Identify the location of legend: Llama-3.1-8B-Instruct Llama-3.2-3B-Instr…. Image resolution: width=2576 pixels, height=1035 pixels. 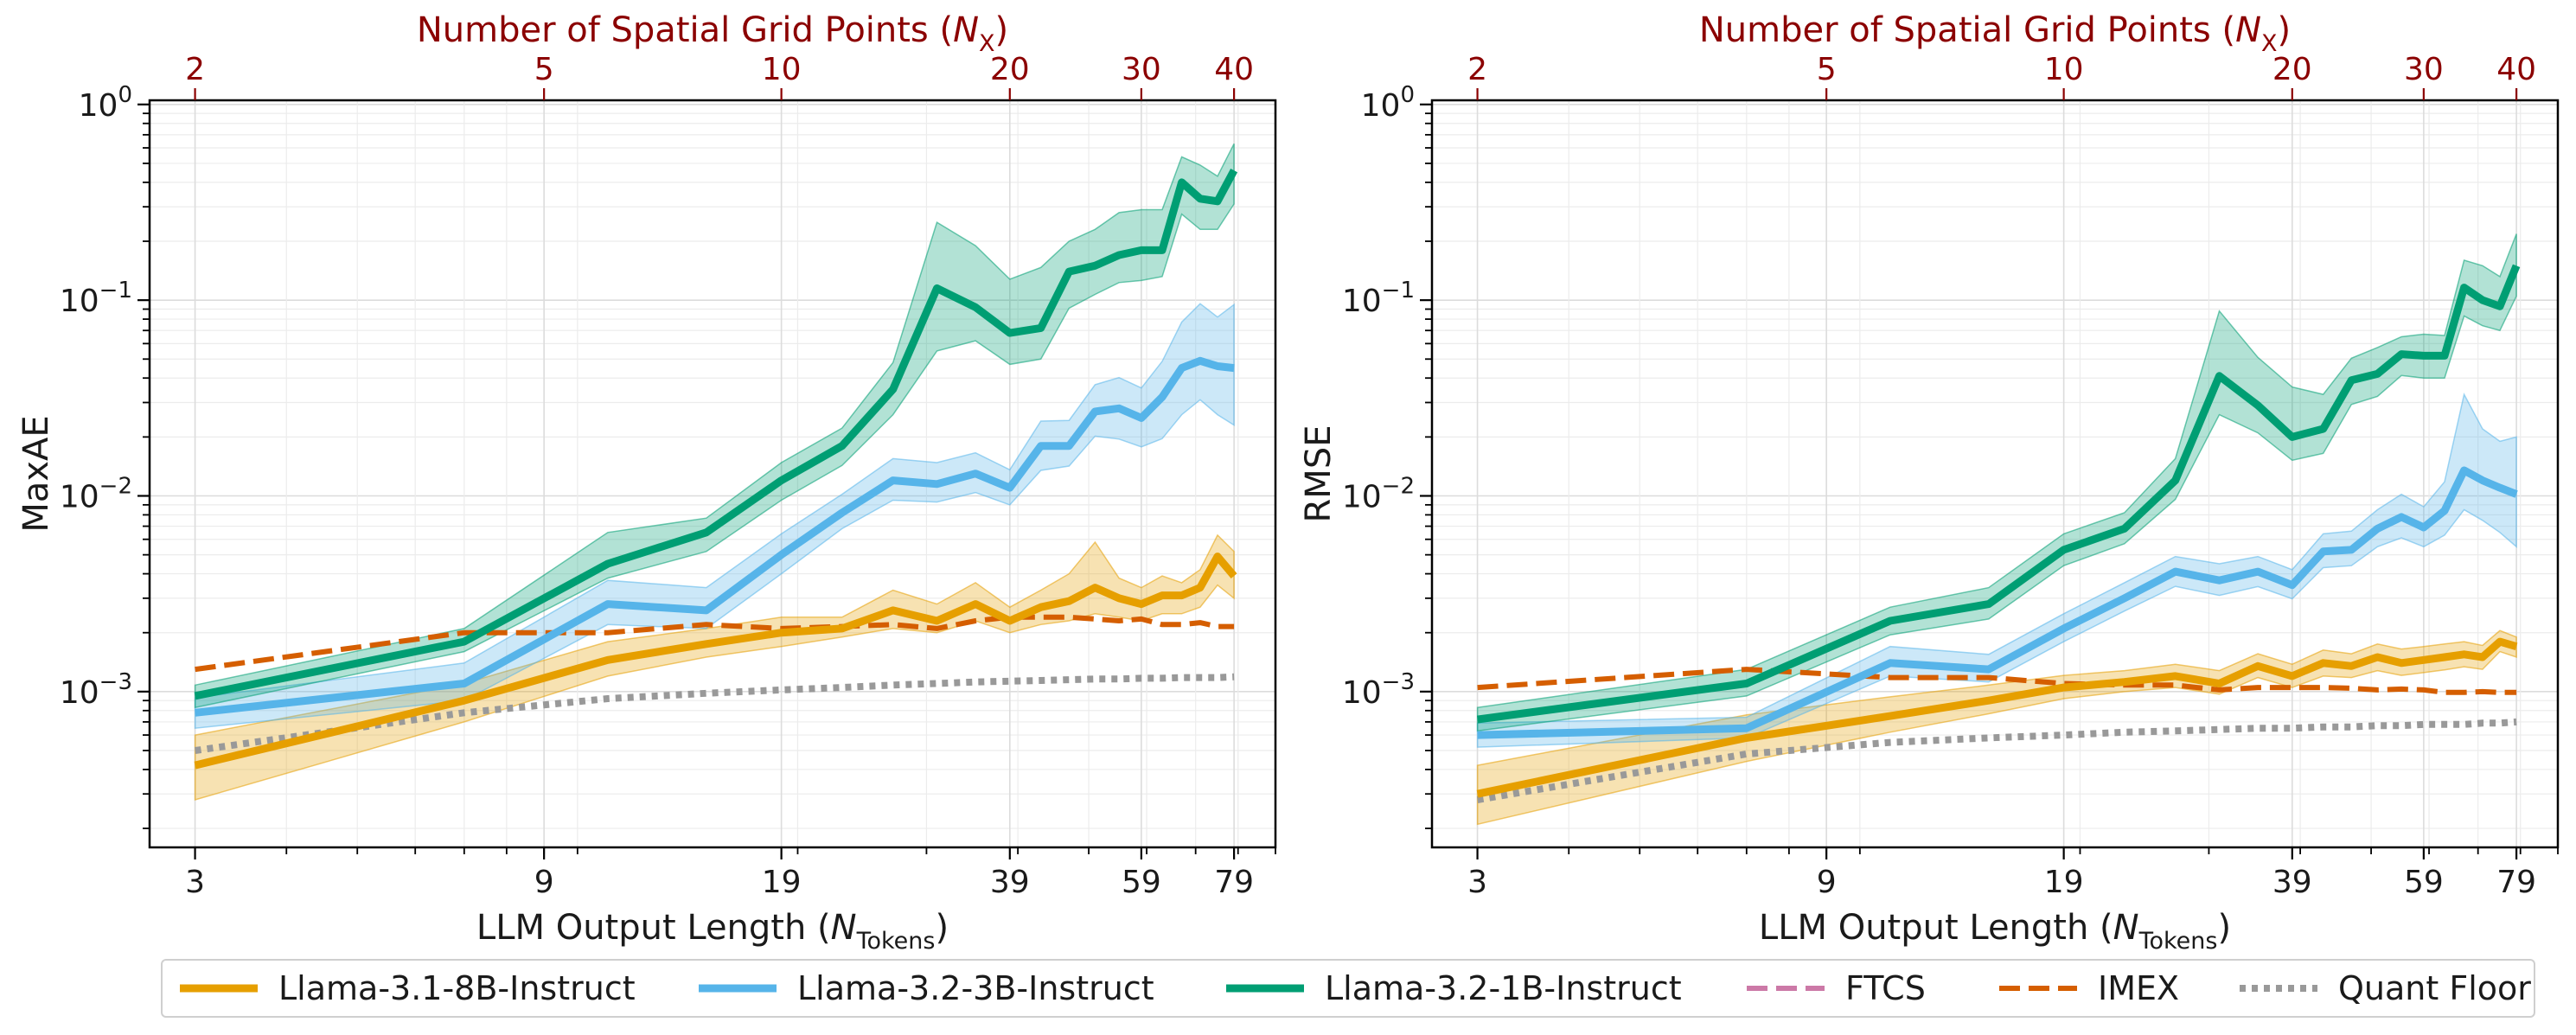
(1348, 988).